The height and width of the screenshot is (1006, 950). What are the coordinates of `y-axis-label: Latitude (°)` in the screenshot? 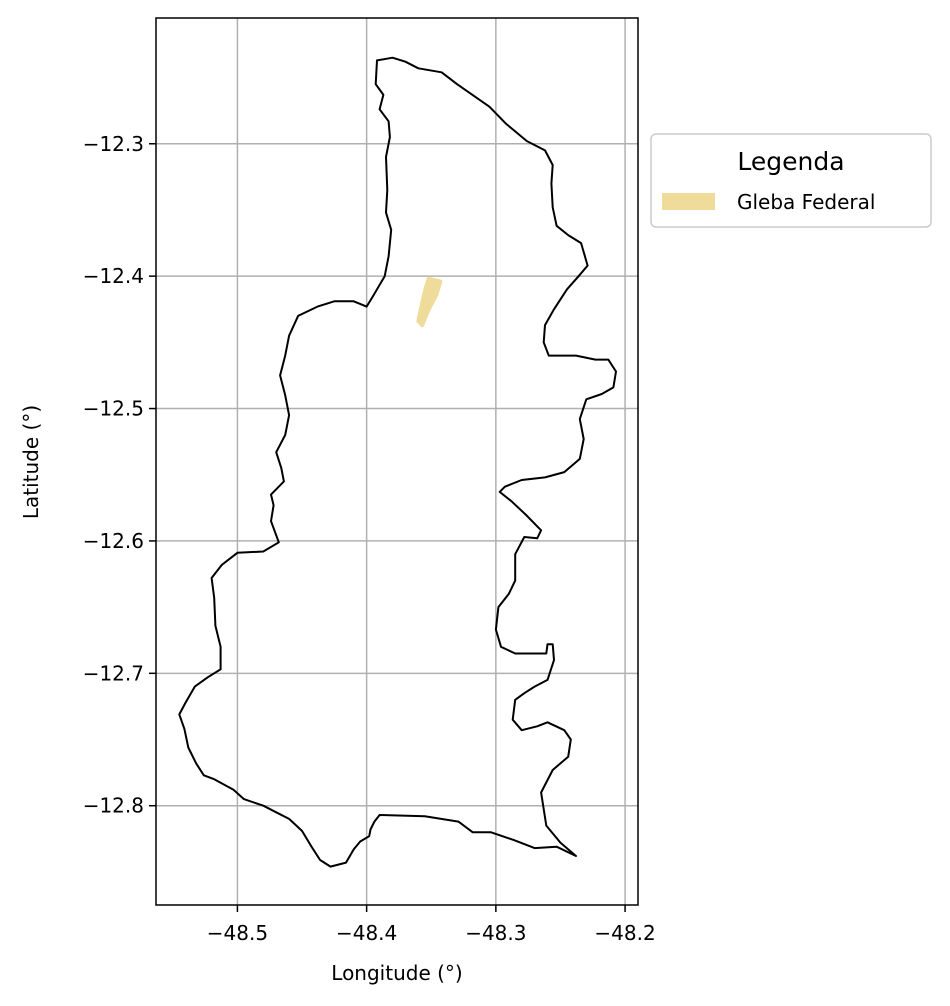 It's located at (31, 462).